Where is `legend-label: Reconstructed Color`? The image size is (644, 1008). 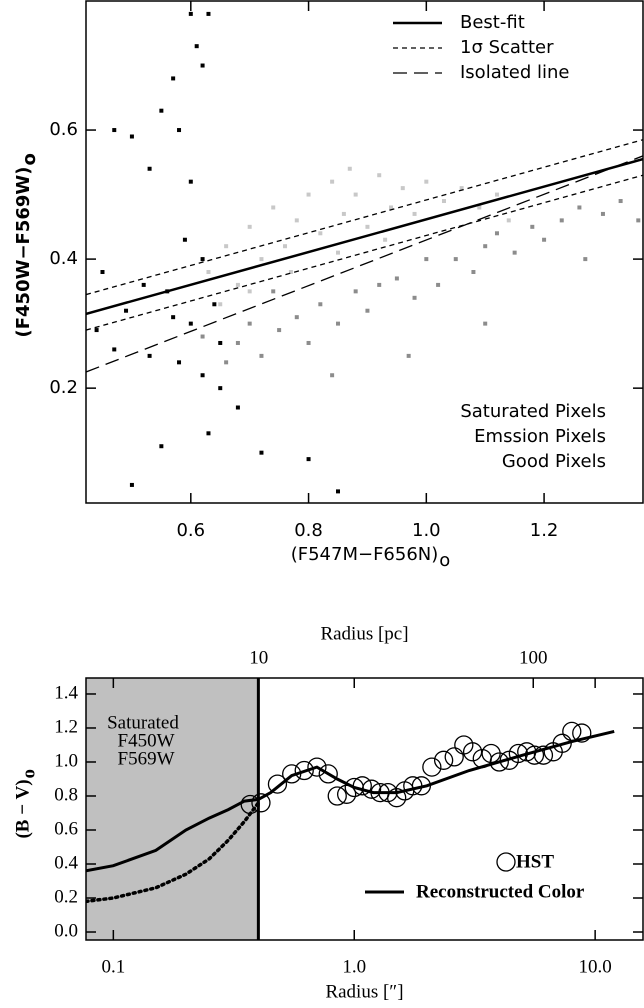 legend-label: Reconstructed Color is located at coordinates (500, 891).